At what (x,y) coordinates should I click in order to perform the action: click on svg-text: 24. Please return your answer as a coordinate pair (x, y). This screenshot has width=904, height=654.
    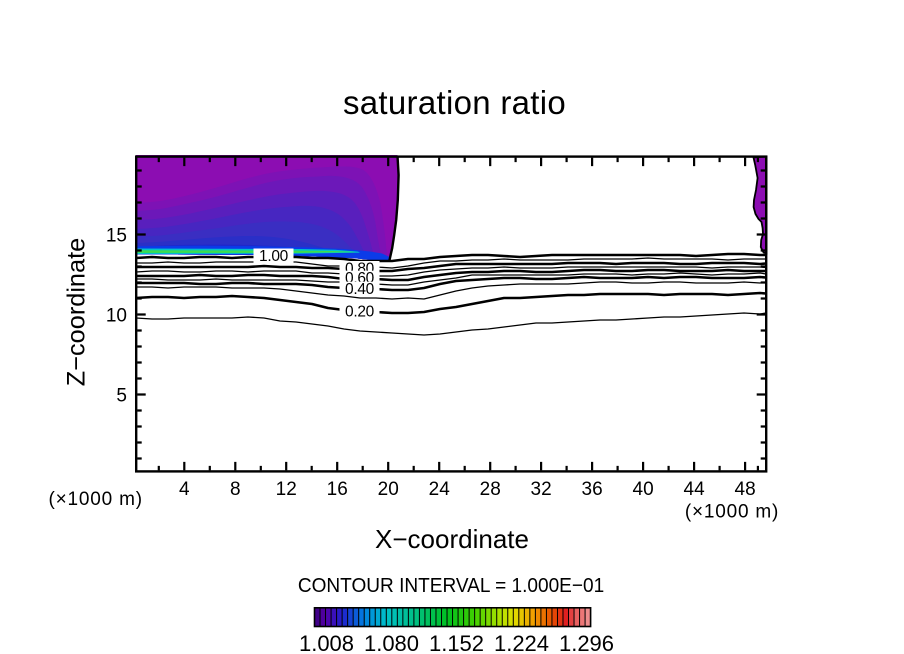
    Looking at the image, I should click on (440, 489).